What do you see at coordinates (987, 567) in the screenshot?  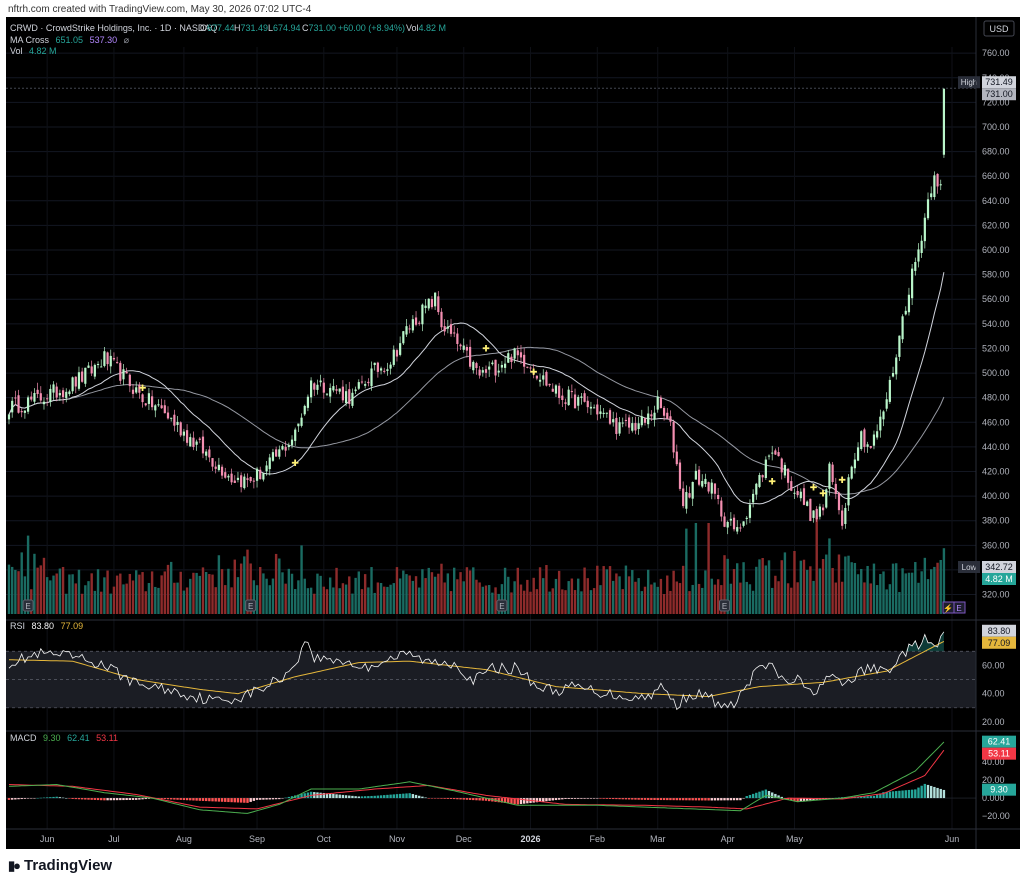 I see `price-tag: Low 342.72` at bounding box center [987, 567].